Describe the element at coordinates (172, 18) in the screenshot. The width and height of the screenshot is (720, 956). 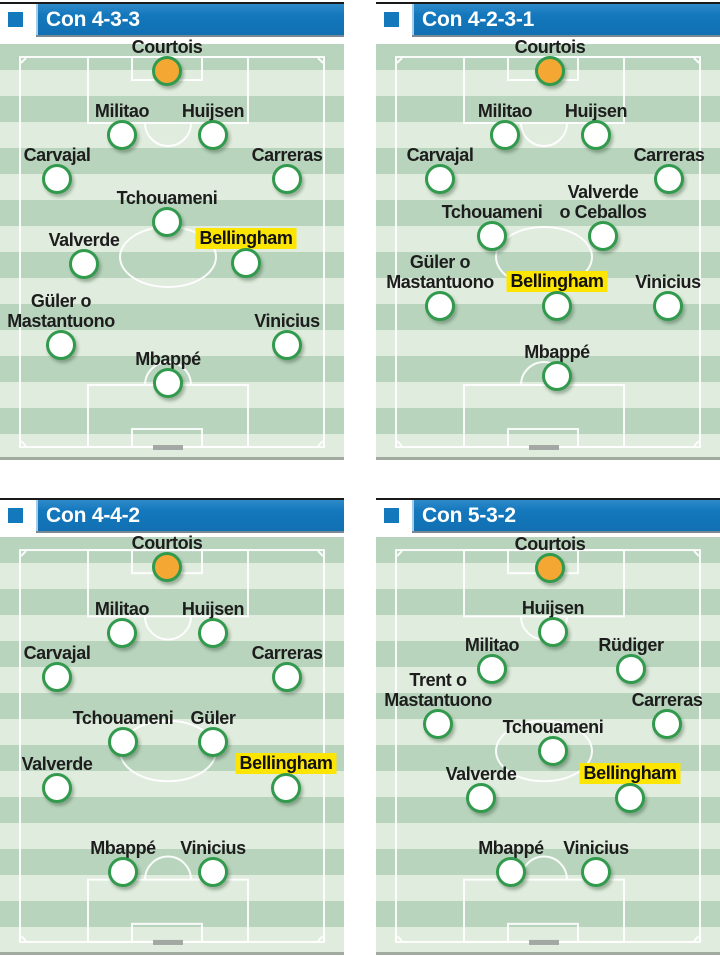
I see `panel-header: Con 4-3-3` at that location.